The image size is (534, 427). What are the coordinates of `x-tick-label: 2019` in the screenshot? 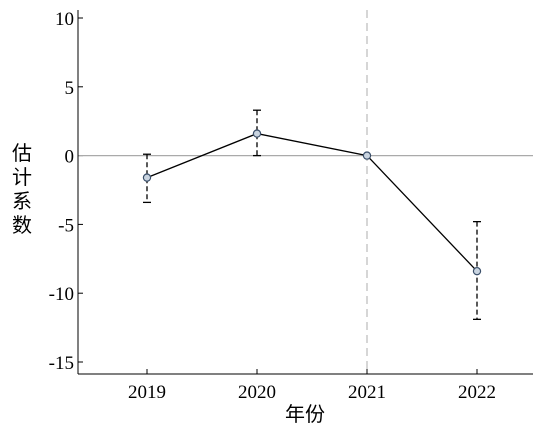 It's located at (147, 392).